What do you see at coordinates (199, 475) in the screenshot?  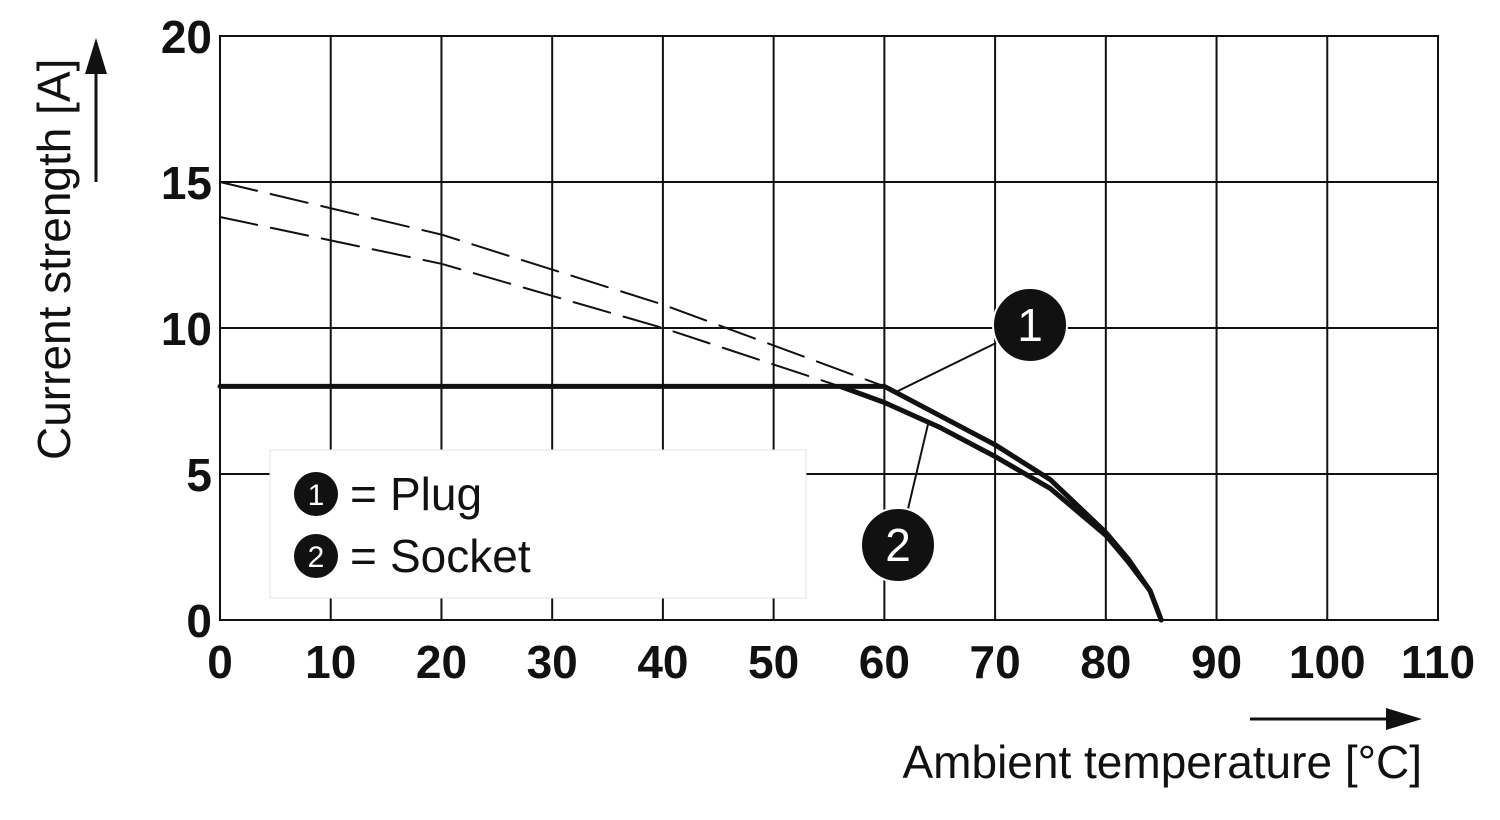 I see `y-tick-label: 5` at bounding box center [199, 475].